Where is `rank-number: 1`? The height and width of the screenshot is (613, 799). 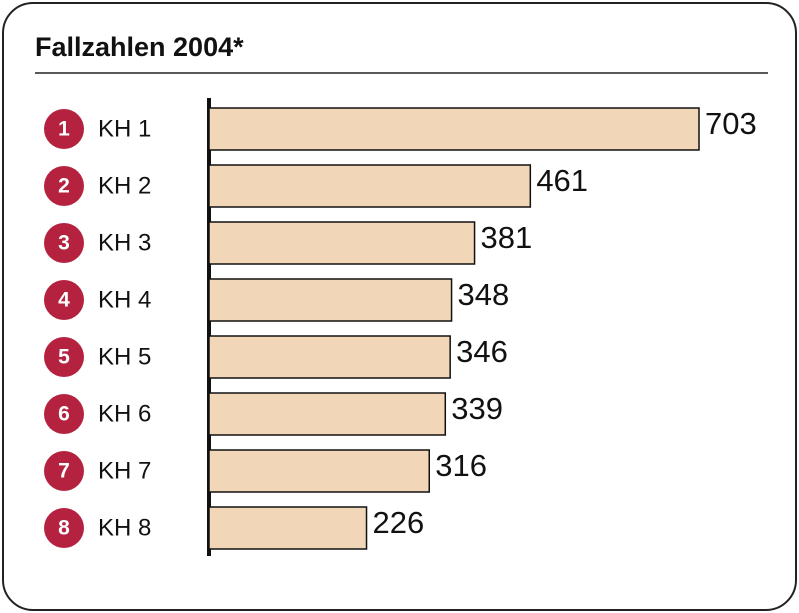 rank-number: 1 is located at coordinates (64, 129).